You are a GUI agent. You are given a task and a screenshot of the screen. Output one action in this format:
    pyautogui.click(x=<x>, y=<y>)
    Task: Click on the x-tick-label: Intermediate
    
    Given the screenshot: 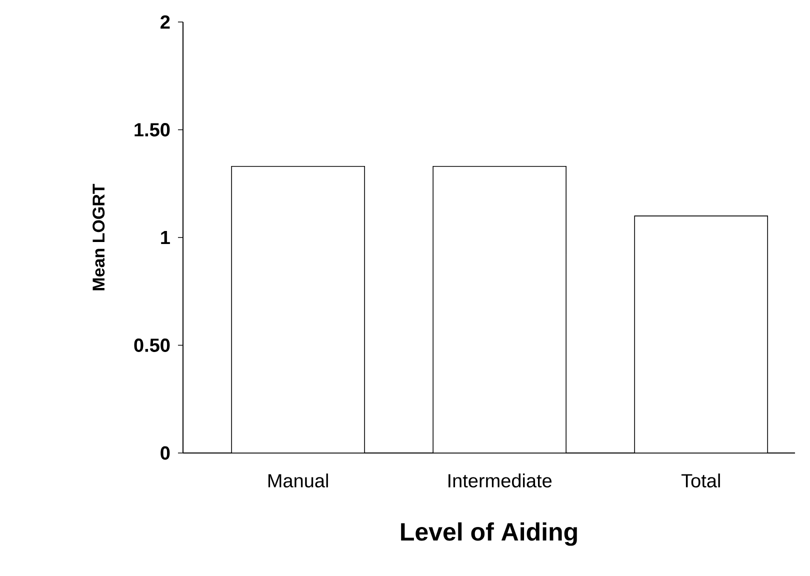 What is the action you would take?
    pyautogui.click(x=500, y=481)
    